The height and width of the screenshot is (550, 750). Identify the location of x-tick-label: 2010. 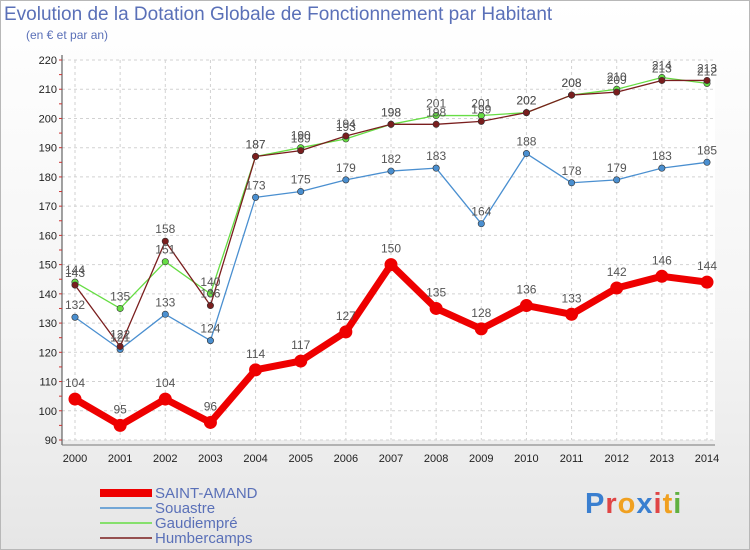
(526, 459).